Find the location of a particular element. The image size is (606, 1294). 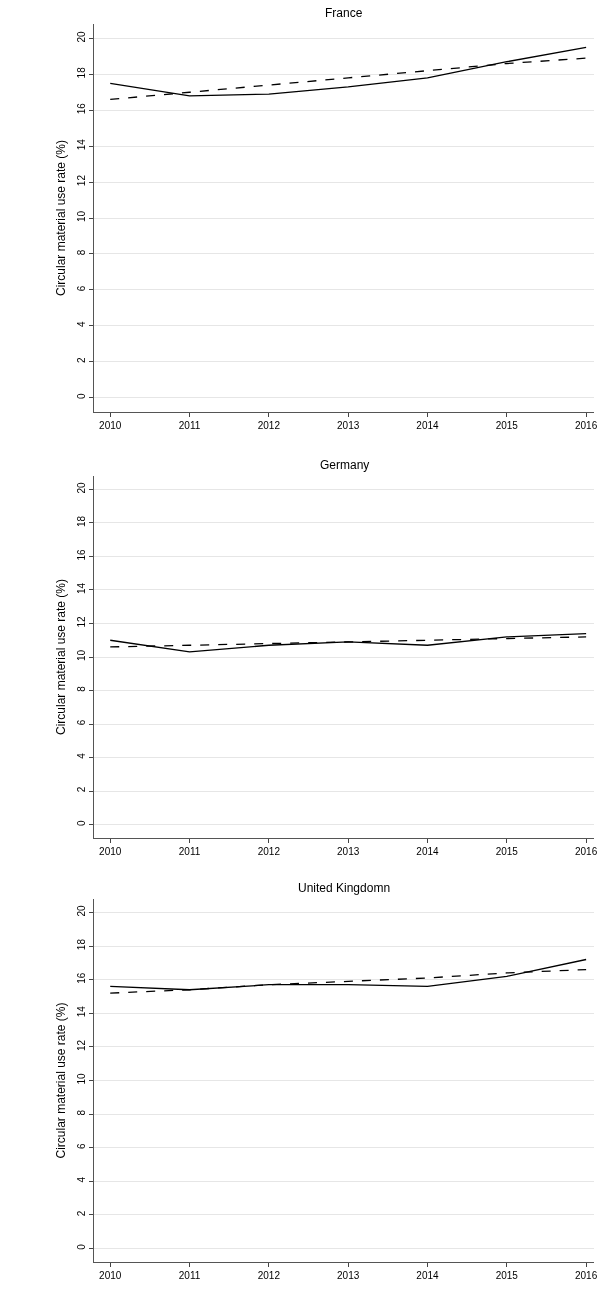

chart-title: France is located at coordinates (344, 13).